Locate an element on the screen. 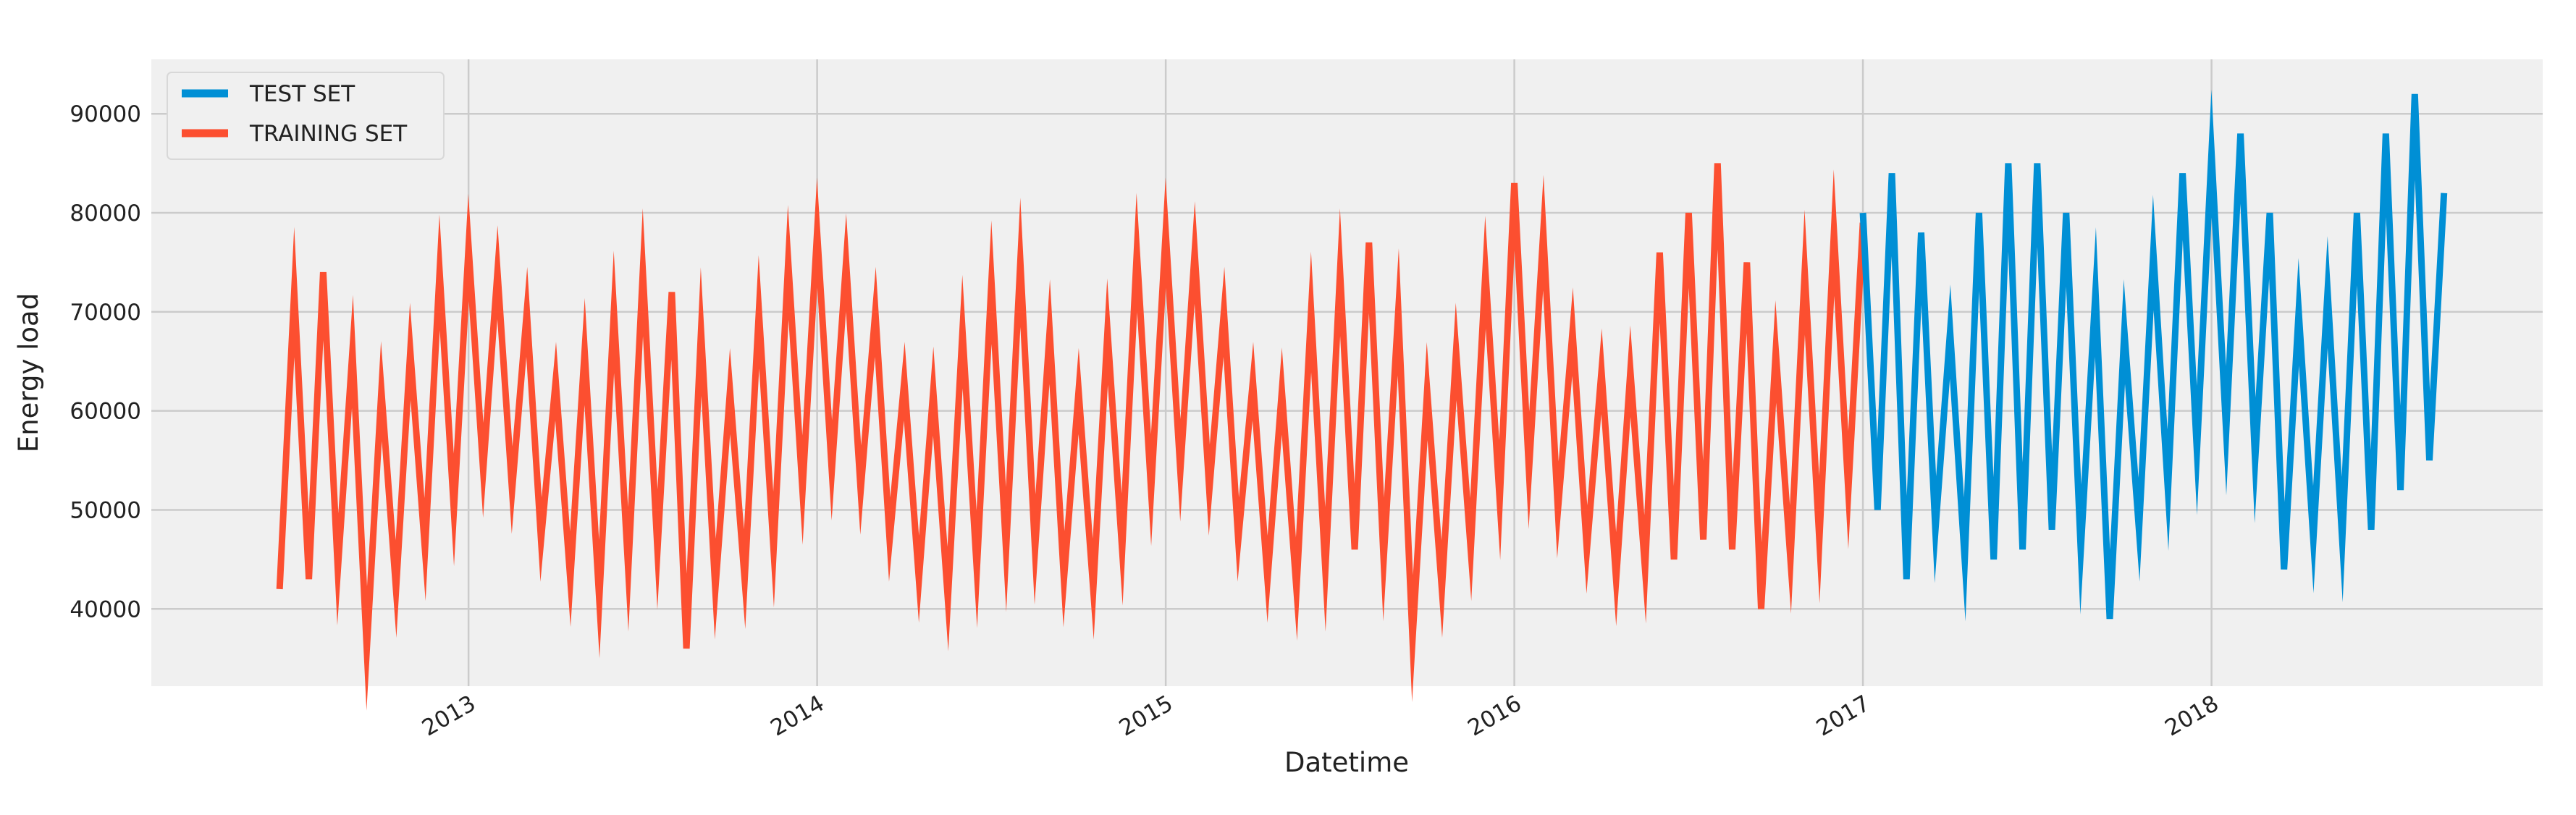 The width and height of the screenshot is (2576, 815). x-tick-label: 2018 is located at coordinates (2191, 716).